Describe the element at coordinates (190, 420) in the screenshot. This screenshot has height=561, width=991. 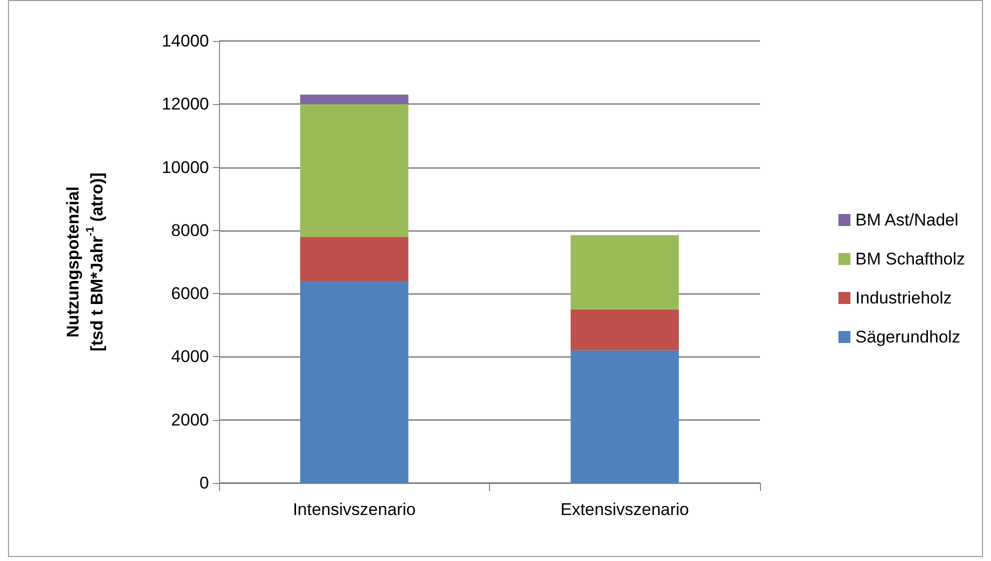
I see `y-tick-label: 2000` at that location.